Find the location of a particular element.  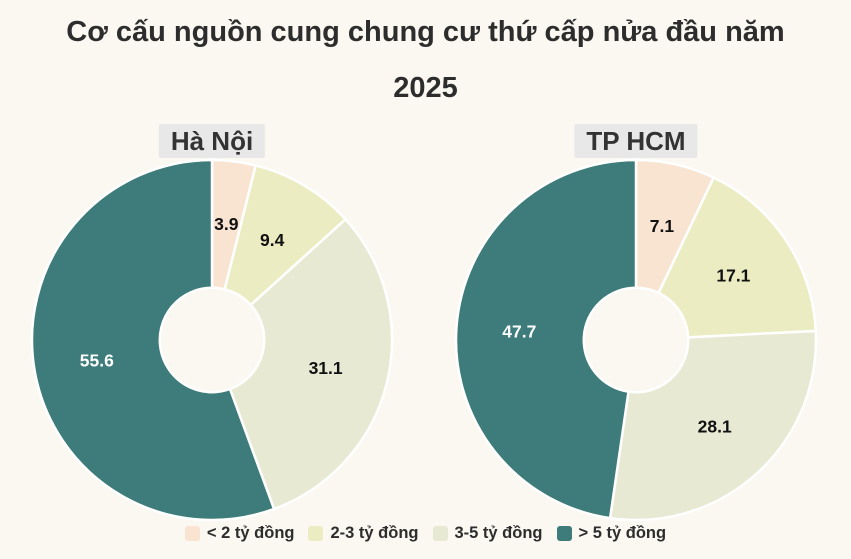

page-title-line2: 2025 is located at coordinates (425, 88).